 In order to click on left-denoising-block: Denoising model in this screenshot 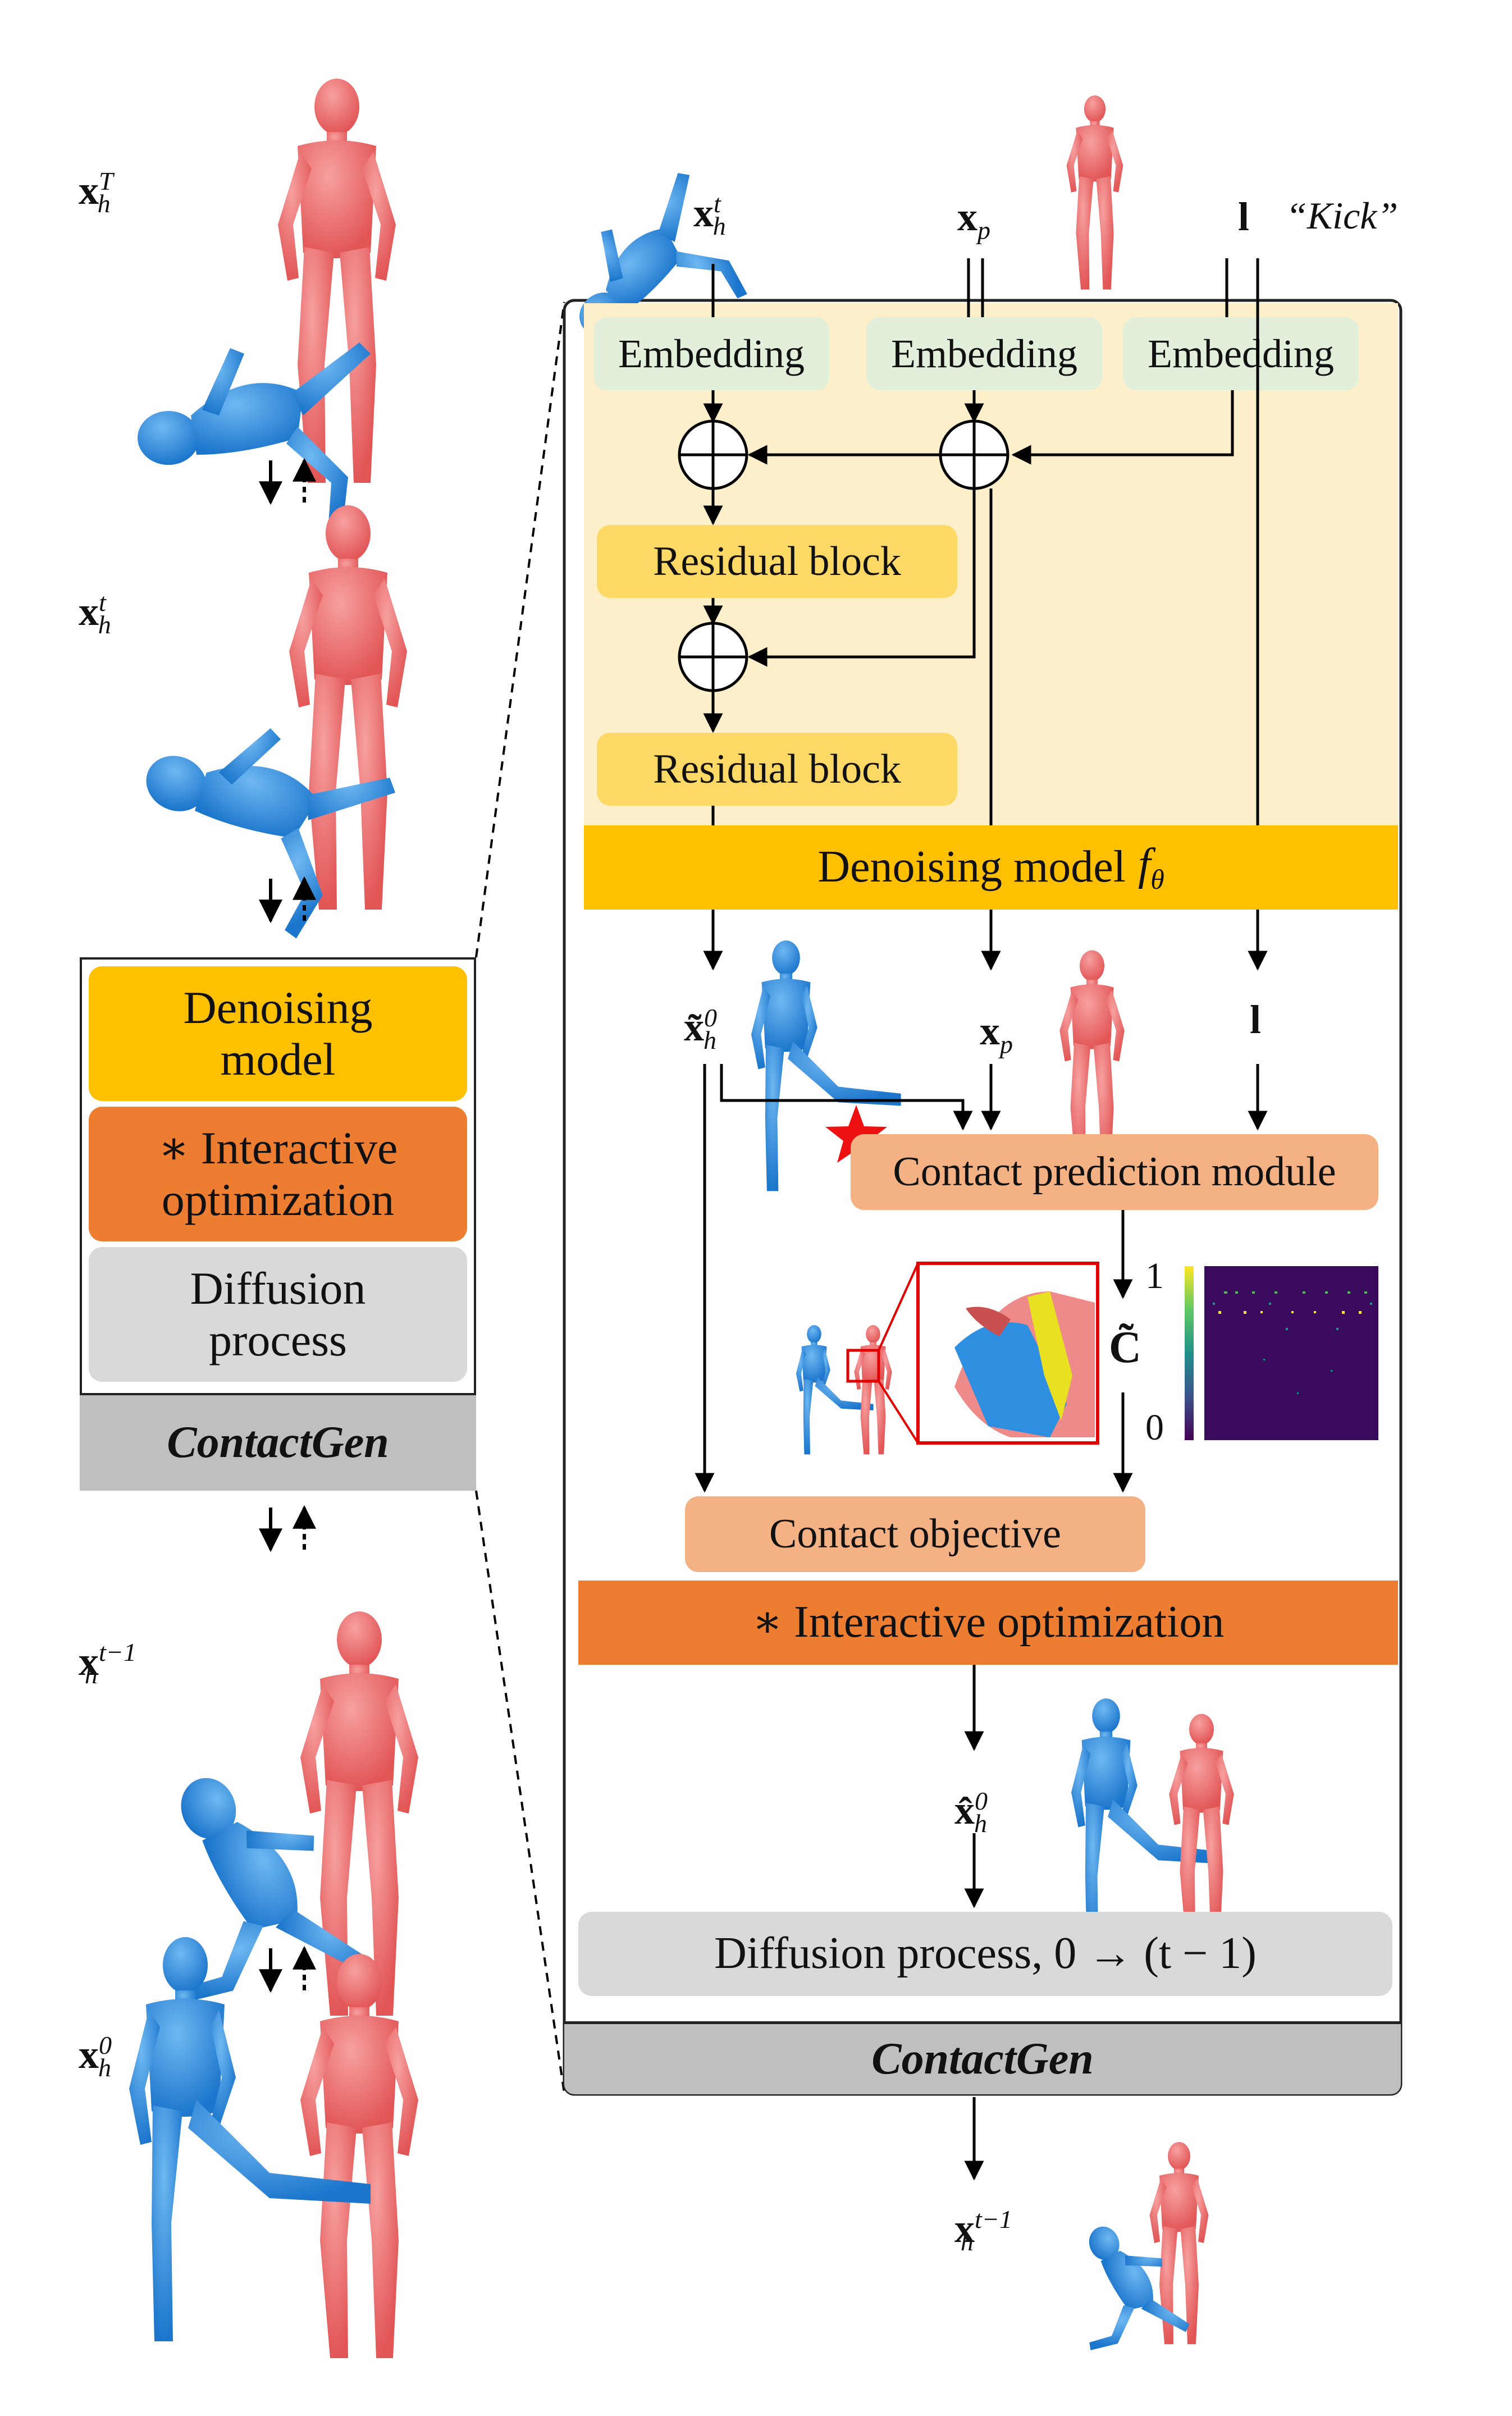, I will do `click(278, 1033)`.